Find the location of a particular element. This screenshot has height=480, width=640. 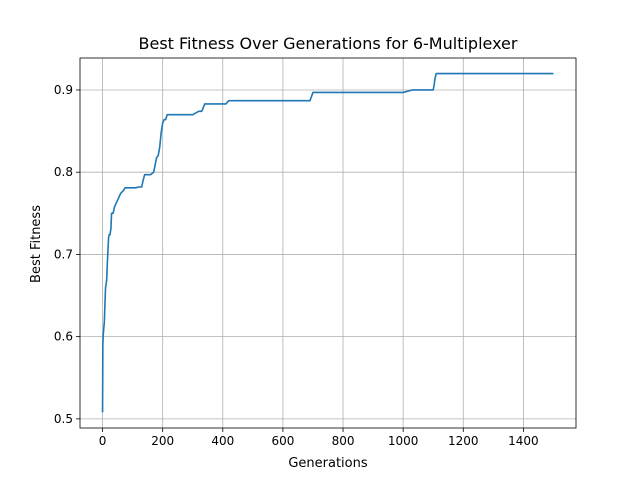

x-tick-label: 200 is located at coordinates (162, 441).